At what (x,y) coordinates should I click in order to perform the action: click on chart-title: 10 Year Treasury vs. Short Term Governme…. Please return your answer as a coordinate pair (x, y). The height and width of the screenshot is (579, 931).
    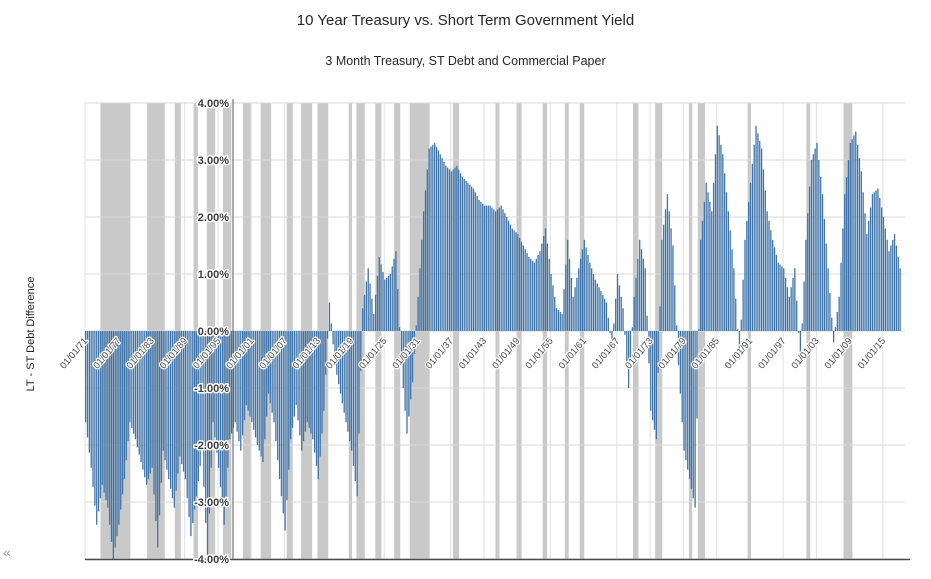
    Looking at the image, I should click on (465, 20).